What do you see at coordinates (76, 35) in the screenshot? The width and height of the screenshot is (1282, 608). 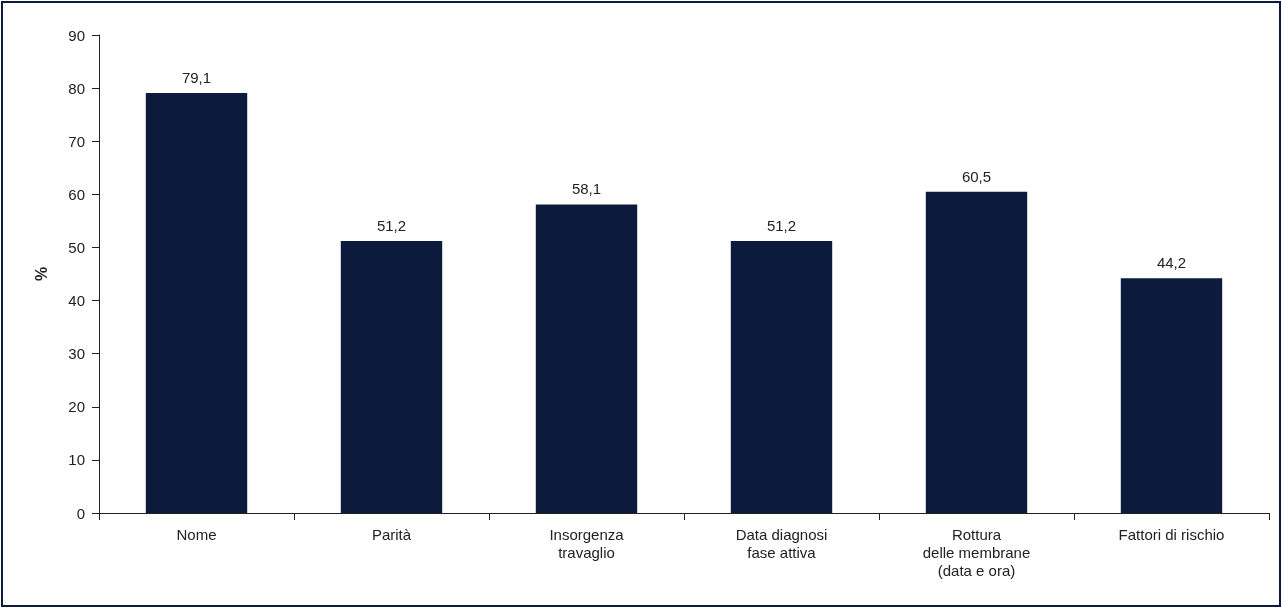 I see `y-tick-label: 90` at bounding box center [76, 35].